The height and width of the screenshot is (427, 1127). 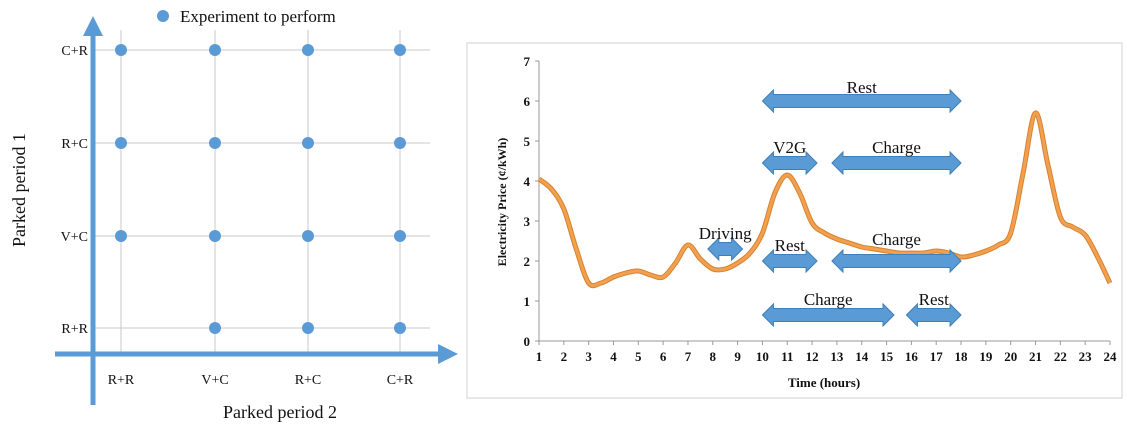 I want to click on x-tick-label: 7, so click(x=688, y=356).